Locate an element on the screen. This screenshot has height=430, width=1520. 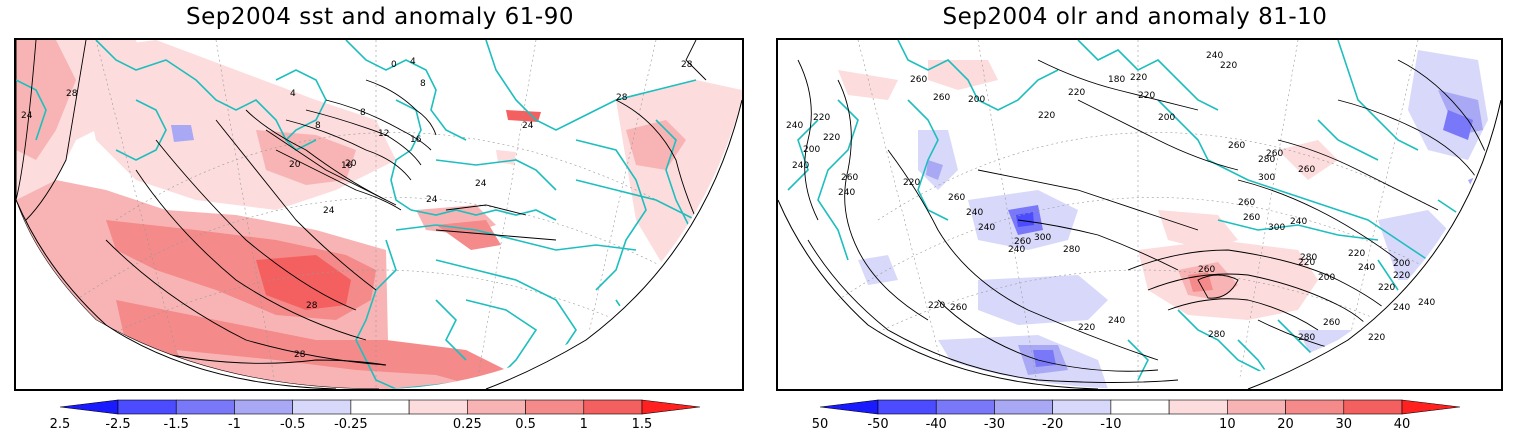
colorbar-tick-label: 10 is located at coordinates (1227, 423).